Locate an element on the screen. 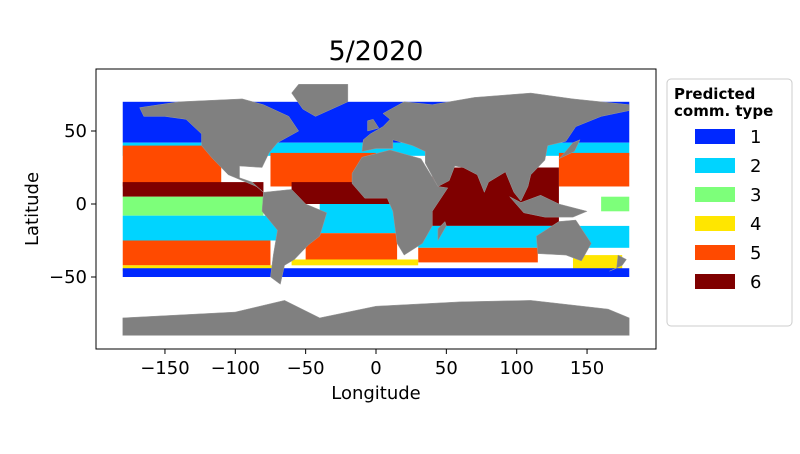  x-tick-label: 150 is located at coordinates (587, 368).